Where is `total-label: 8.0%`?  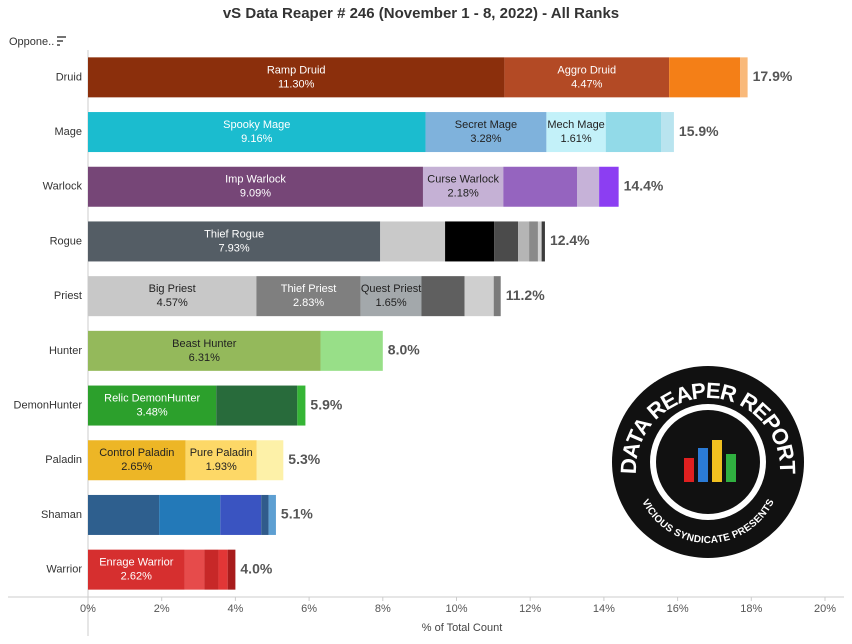 total-label: 8.0% is located at coordinates (404, 350).